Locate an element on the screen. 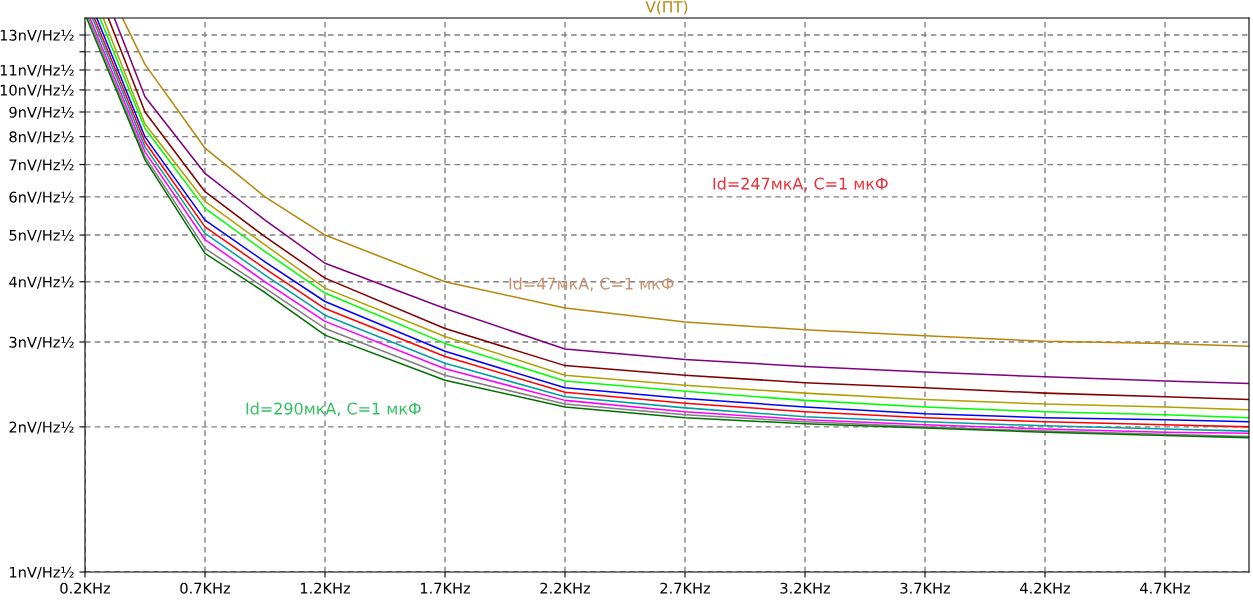 Image resolution: width=1253 pixels, height=603 pixels. annotation: Id=247мкА, C=1 мкФ is located at coordinates (800, 184).